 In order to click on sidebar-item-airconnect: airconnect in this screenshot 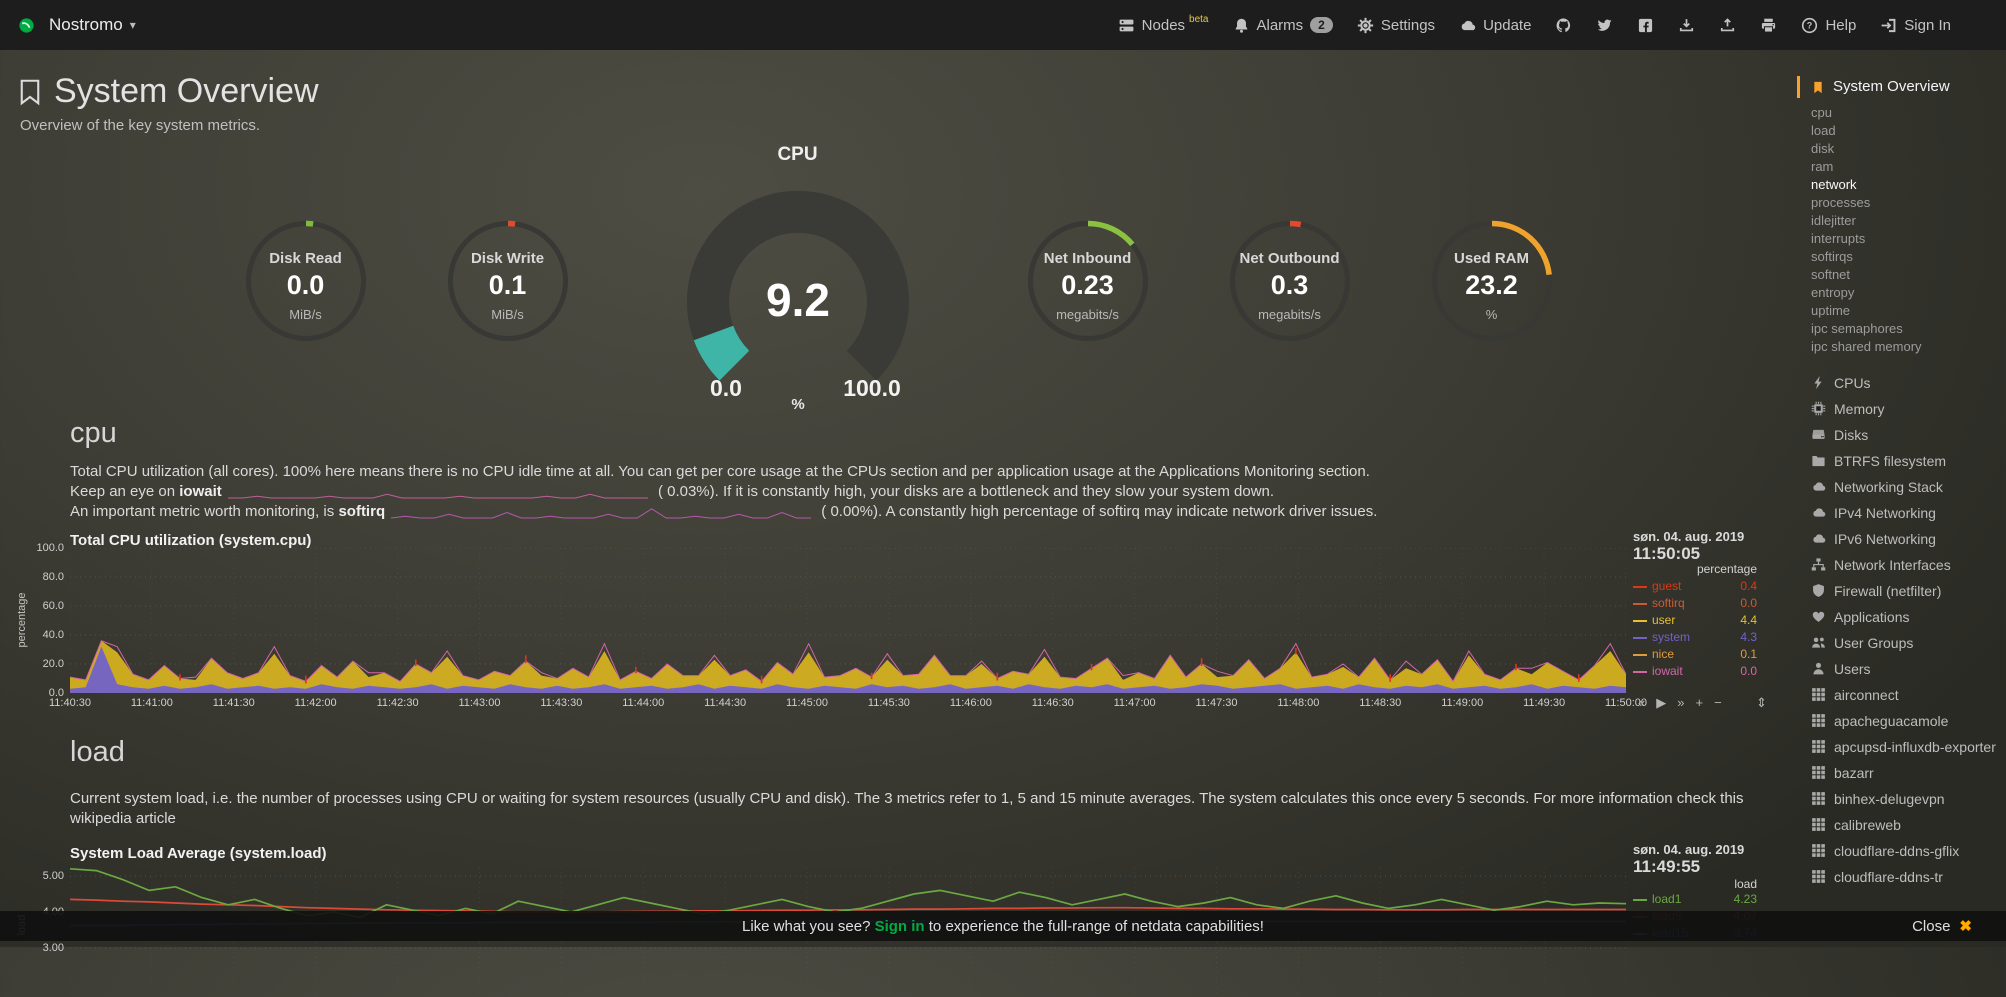, I will do `click(1904, 695)`.